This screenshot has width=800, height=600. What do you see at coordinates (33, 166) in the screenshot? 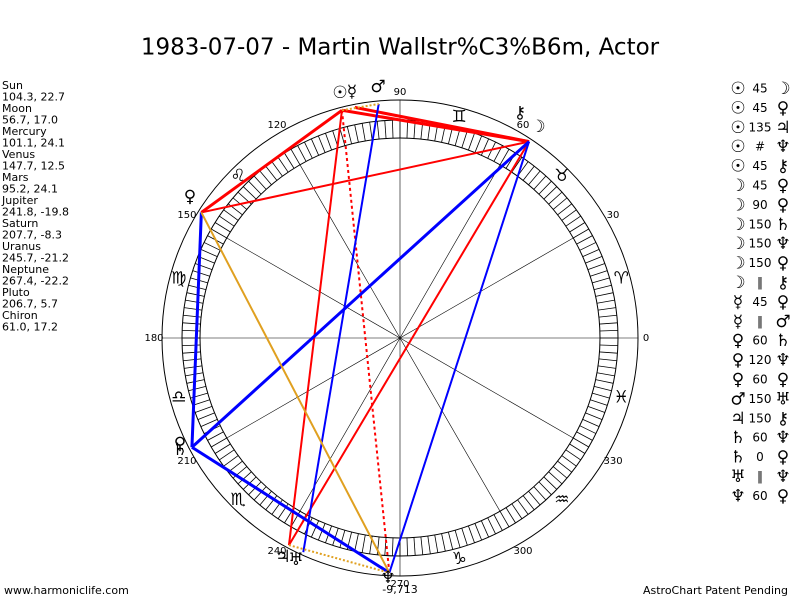
I see `planet-coords: 147.7, 12.5` at bounding box center [33, 166].